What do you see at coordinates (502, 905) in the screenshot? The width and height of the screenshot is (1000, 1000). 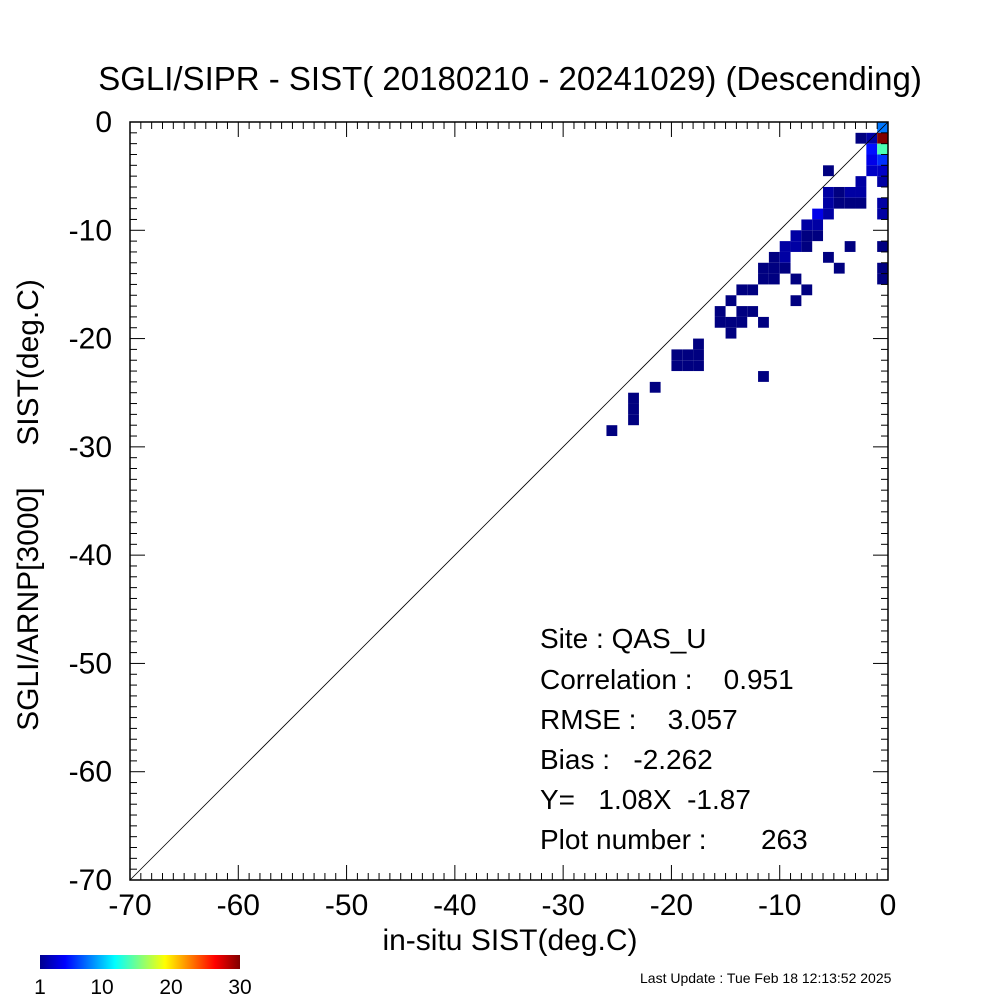 I see `x-tick-labels: -70 -60 -50 -40 -30 -20 -10 0` at bounding box center [502, 905].